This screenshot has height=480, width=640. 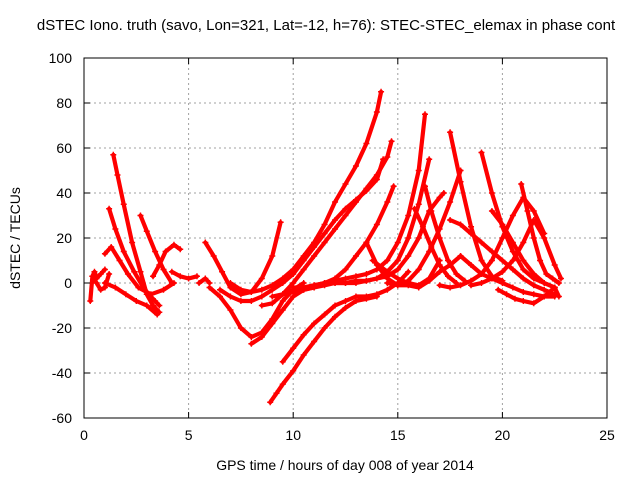 What do you see at coordinates (62, 373) in the screenshot?
I see `y-tick-label: -40` at bounding box center [62, 373].